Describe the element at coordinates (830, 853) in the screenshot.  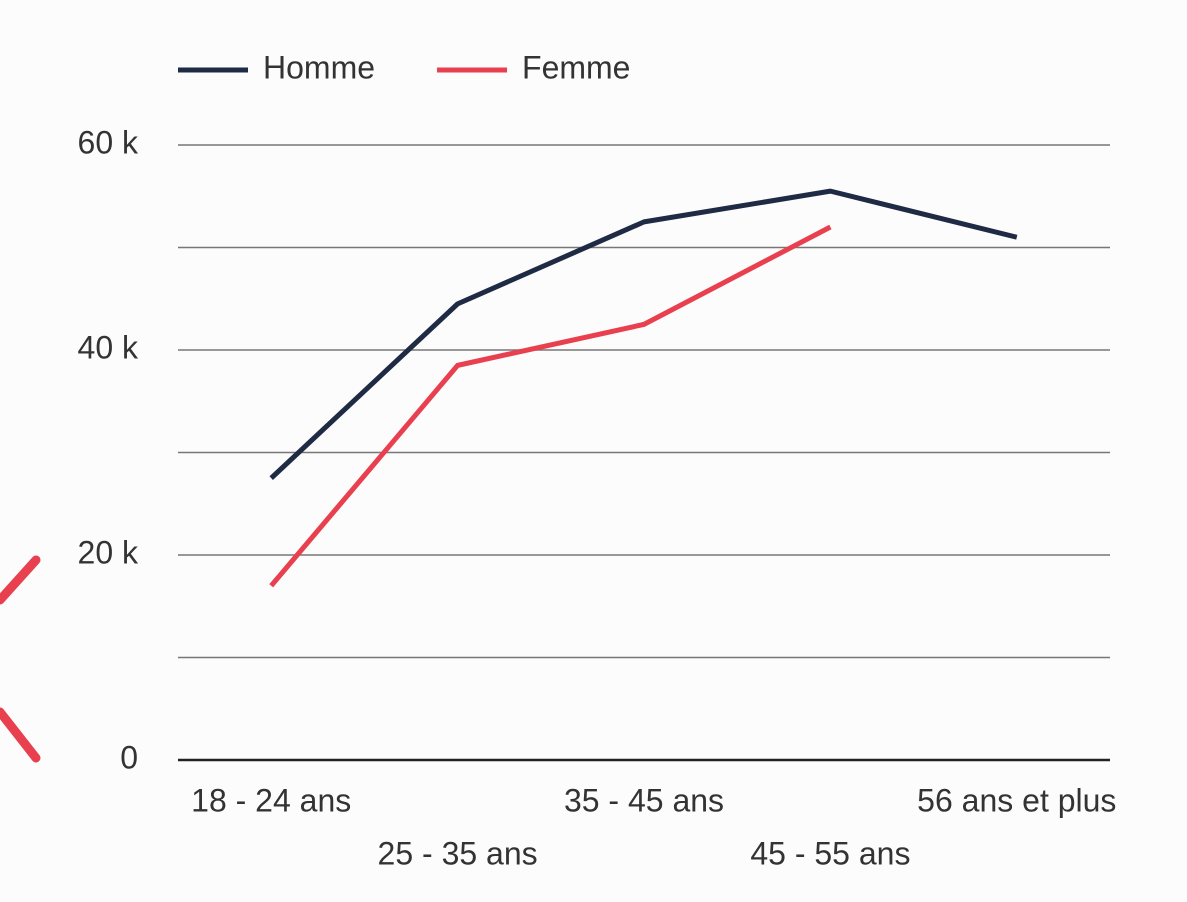
I see `x-tick-label: 45 - 55 ans` at that location.